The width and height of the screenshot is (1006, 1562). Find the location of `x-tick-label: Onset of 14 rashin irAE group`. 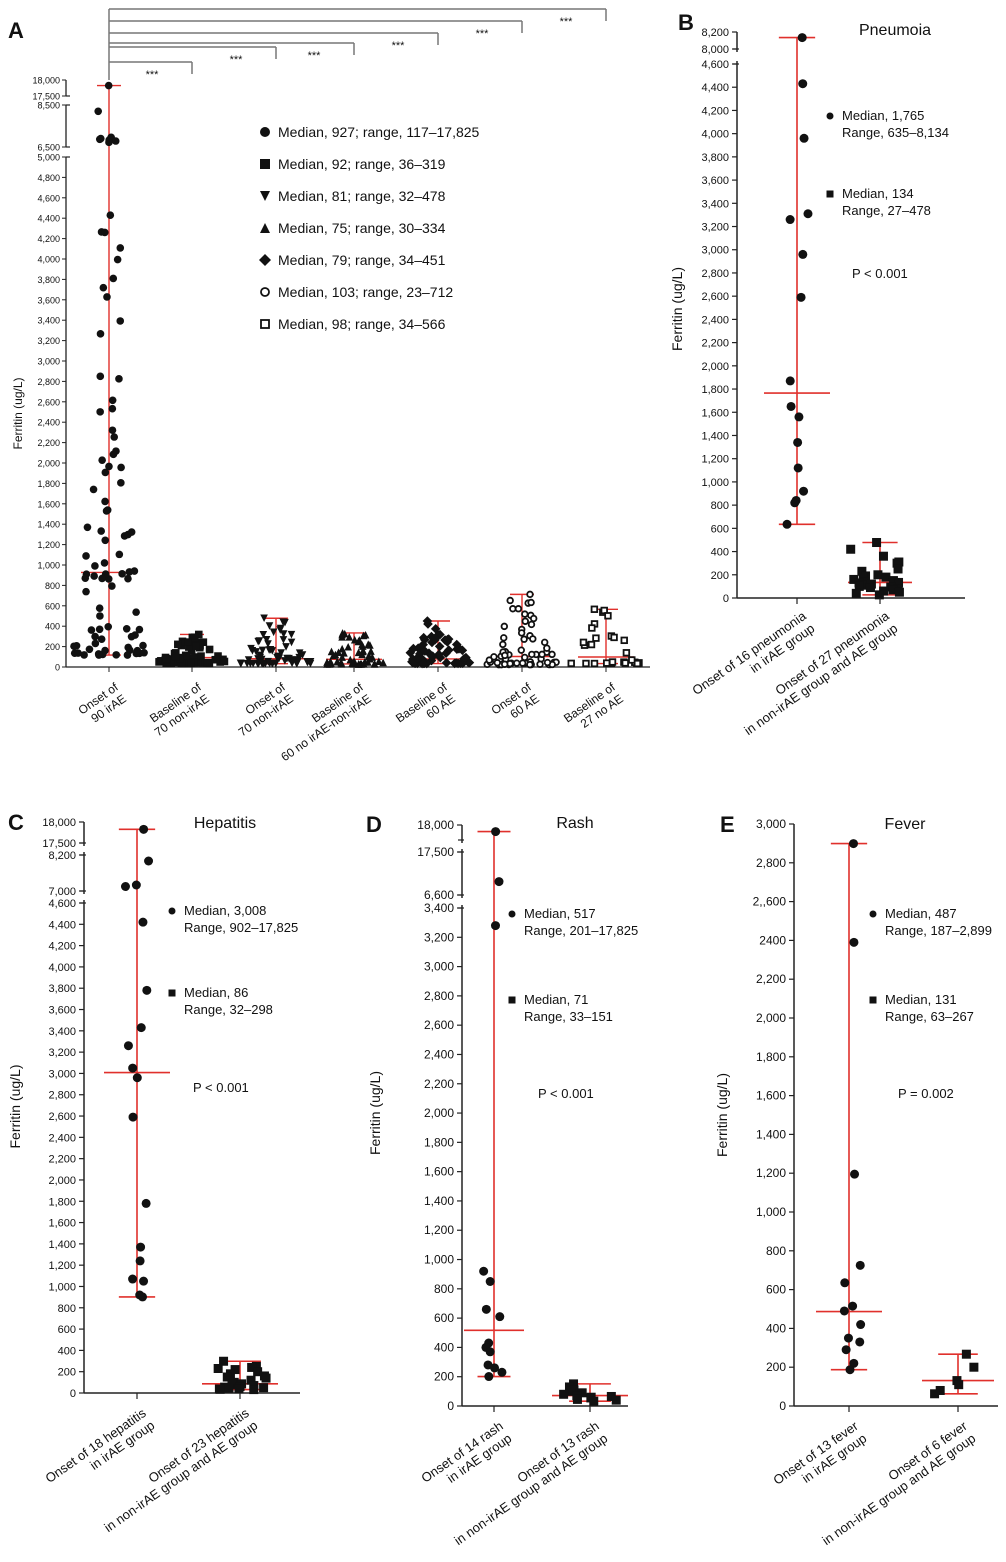

x-tick-label: Onset of 14 rashin irAE group is located at coordinates (466, 1458).